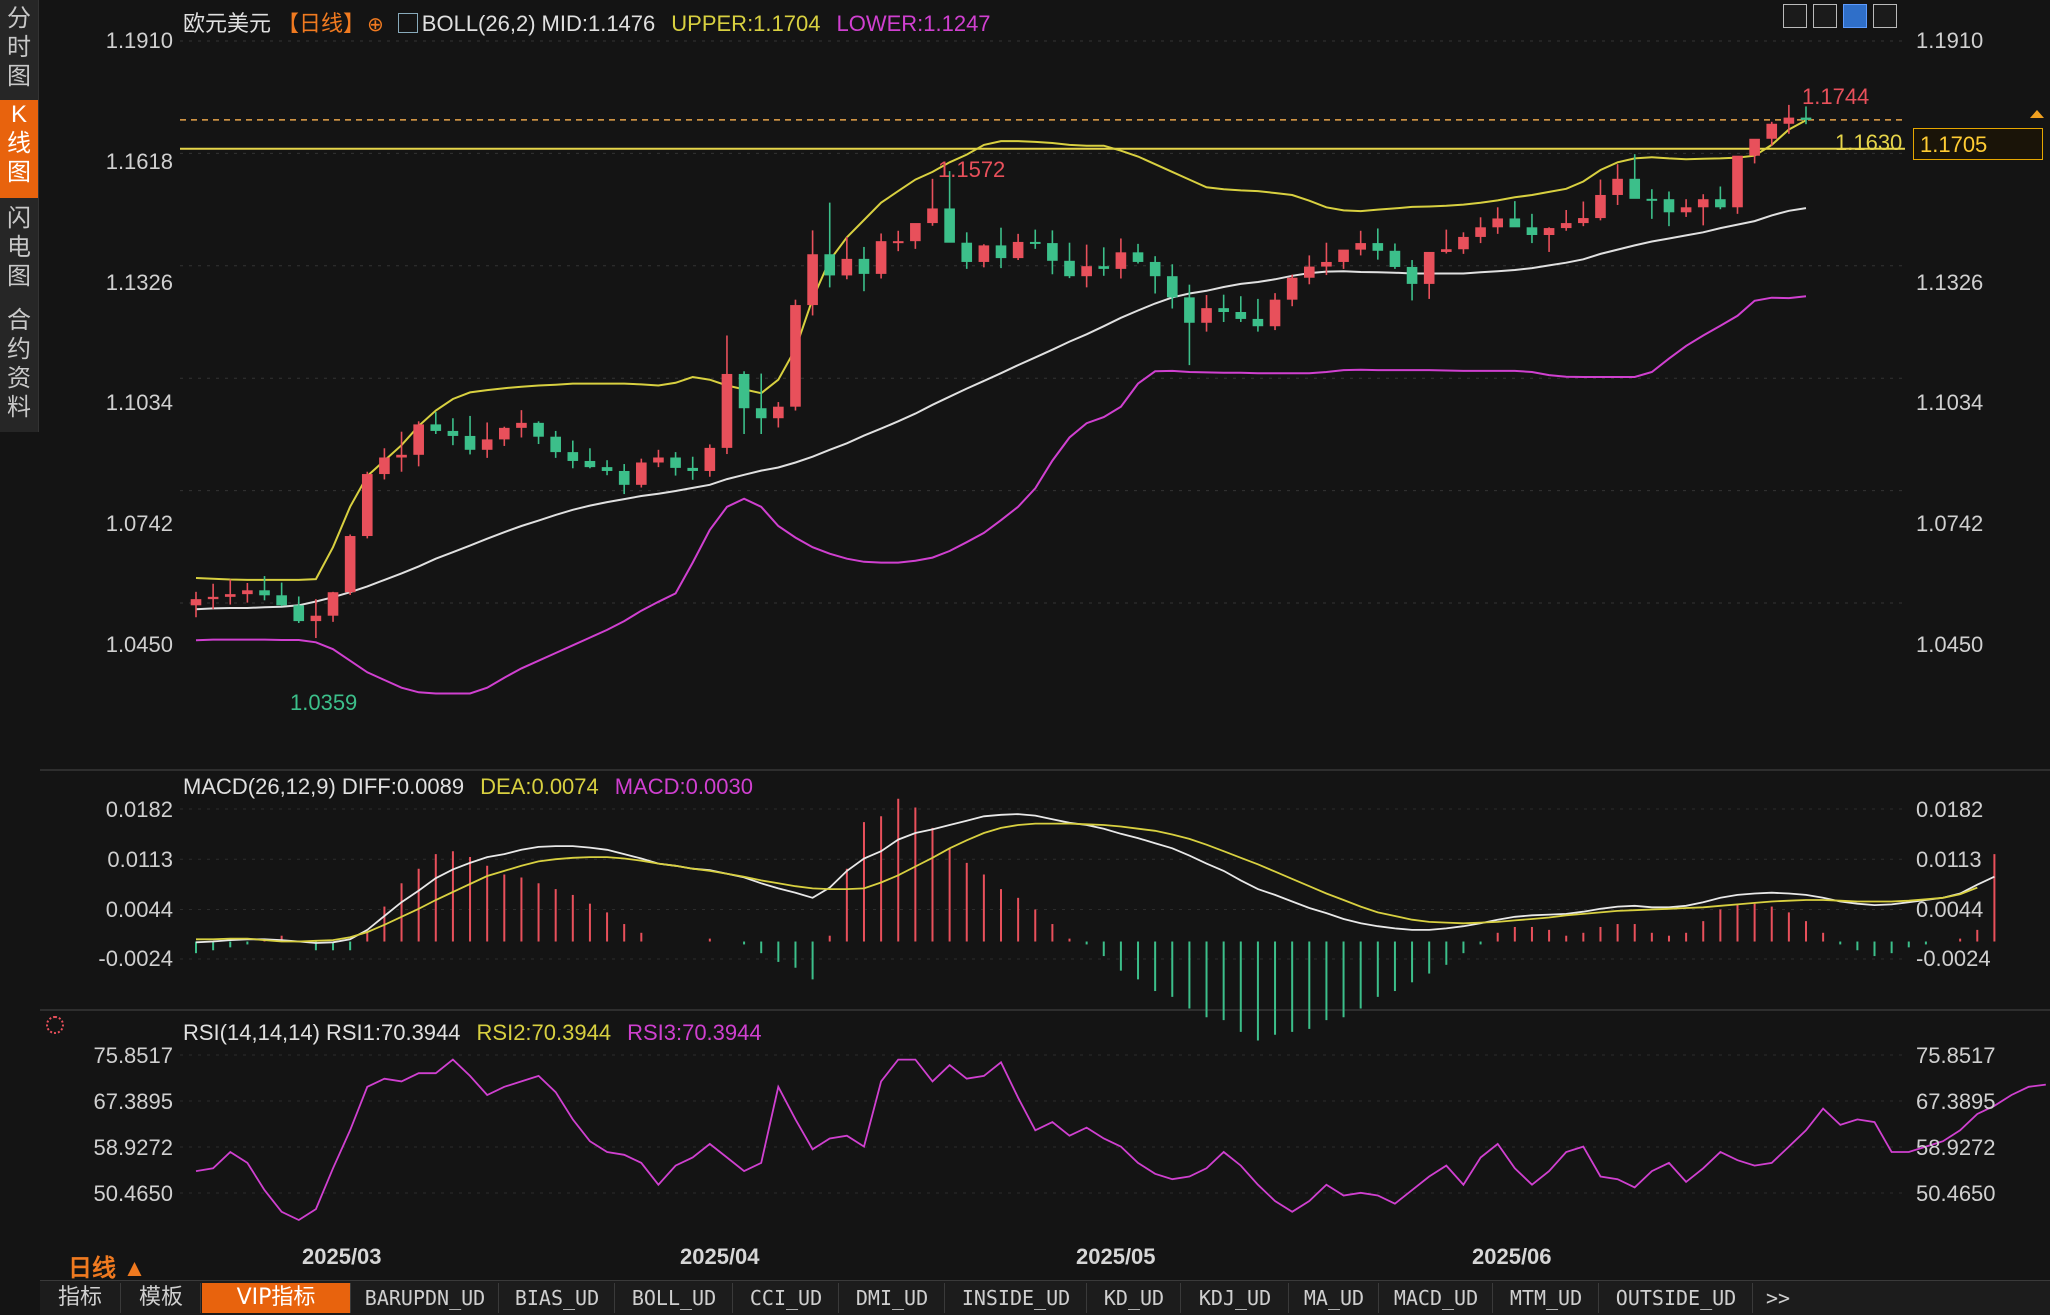 The height and width of the screenshot is (1315, 2050). Describe the element at coordinates (1825, 16) in the screenshot. I see `candlestick-icon` at that location.